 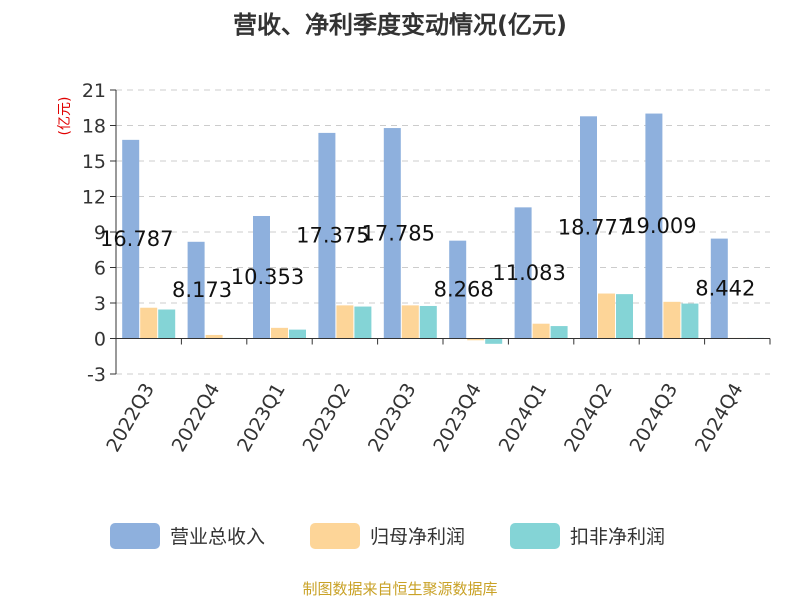 I want to click on x-tick-label: 2022Q4, so click(x=196, y=418).